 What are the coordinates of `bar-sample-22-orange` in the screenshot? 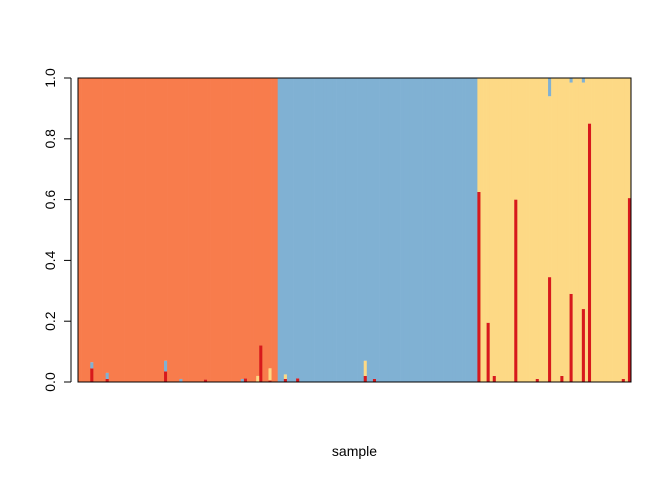 It's located at (144, 230).